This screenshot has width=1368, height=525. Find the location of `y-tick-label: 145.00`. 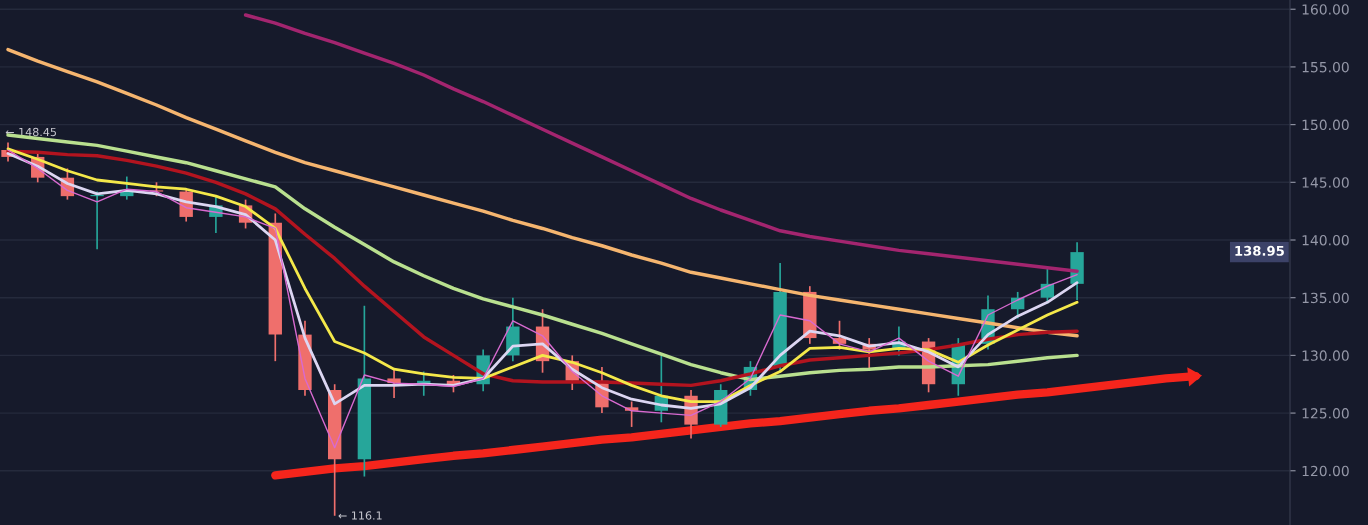

y-tick-label: 145.00 is located at coordinates (1325, 182).